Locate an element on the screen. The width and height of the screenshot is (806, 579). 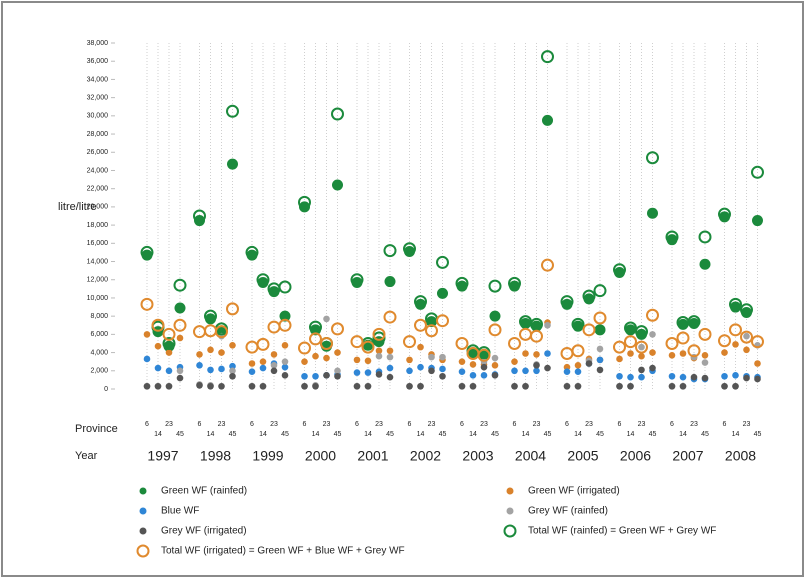
legend-label: Green WF (irrigated) is located at coordinates (574, 491).